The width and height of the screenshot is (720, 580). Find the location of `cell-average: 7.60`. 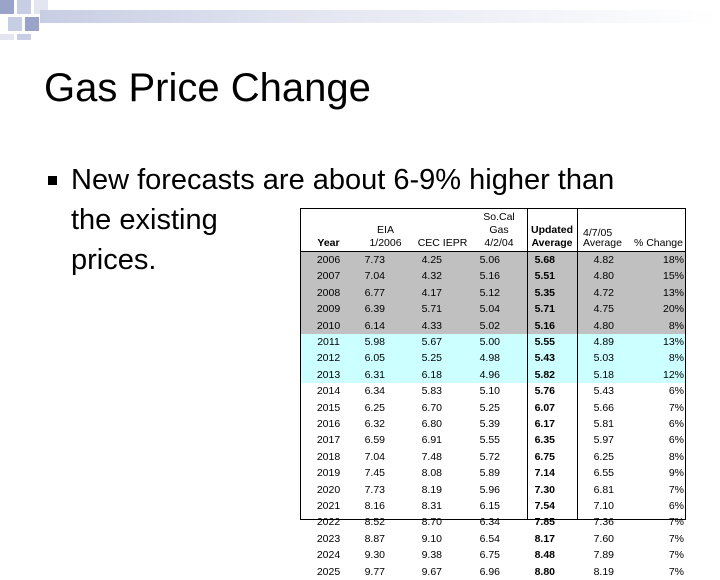

cell-average: 7.60 is located at coordinates (603, 538).